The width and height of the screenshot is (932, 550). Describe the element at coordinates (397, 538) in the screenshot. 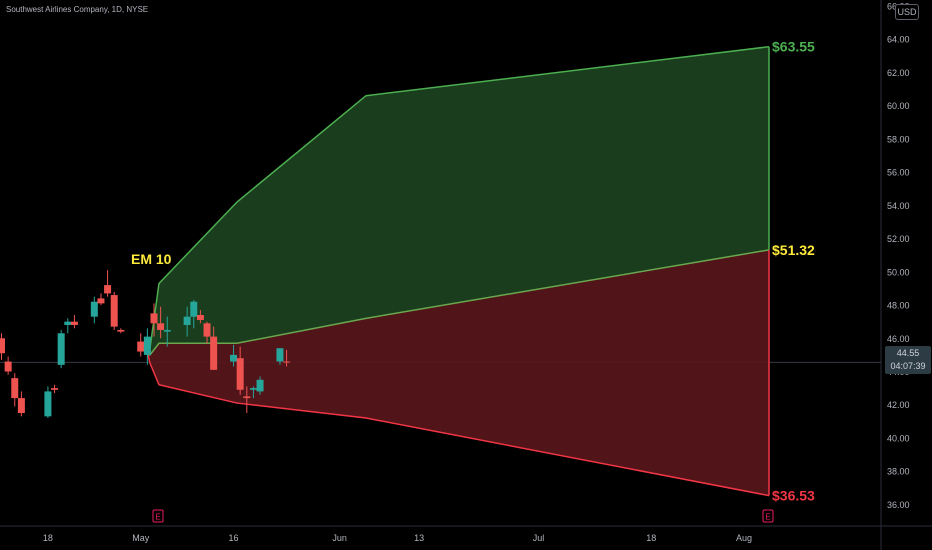

I see `time-axis: 18 May 16 Jun 13 Jul 18 Aug` at that location.